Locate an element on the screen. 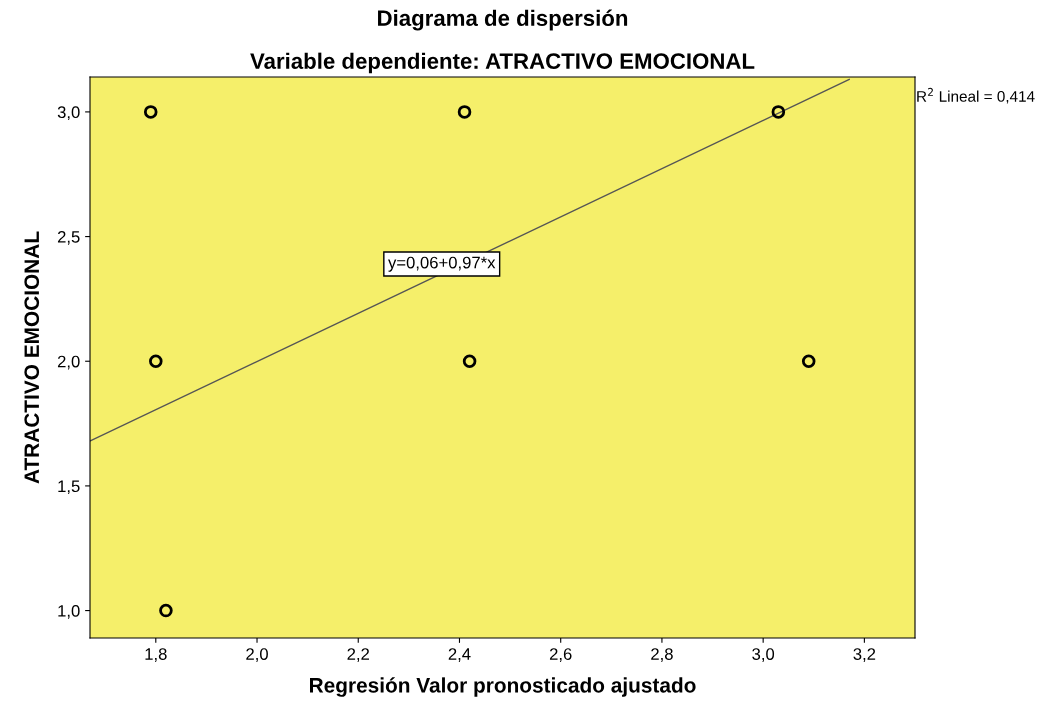 The width and height of the screenshot is (1062, 709). y-axis-title: ATRACTIVO EMOCIONAL is located at coordinates (32, 357).